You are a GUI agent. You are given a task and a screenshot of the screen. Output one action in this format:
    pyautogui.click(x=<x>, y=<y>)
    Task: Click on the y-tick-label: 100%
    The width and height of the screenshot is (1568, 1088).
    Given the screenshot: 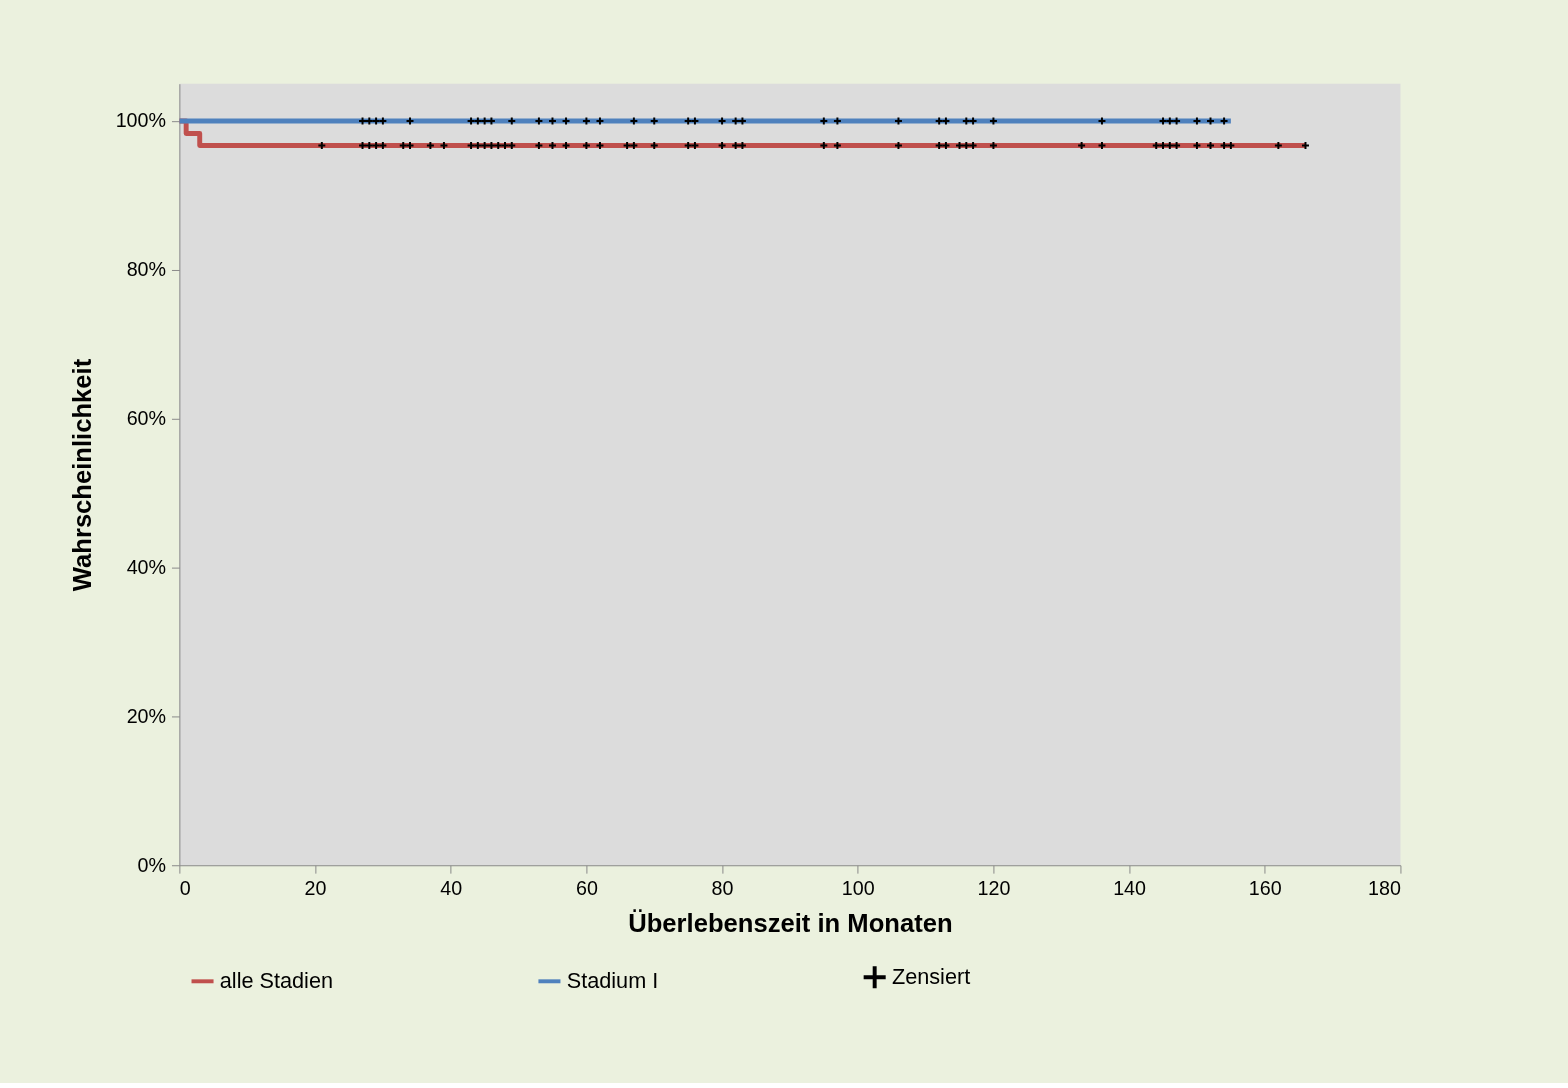 What is the action you would take?
    pyautogui.click(x=141, y=120)
    